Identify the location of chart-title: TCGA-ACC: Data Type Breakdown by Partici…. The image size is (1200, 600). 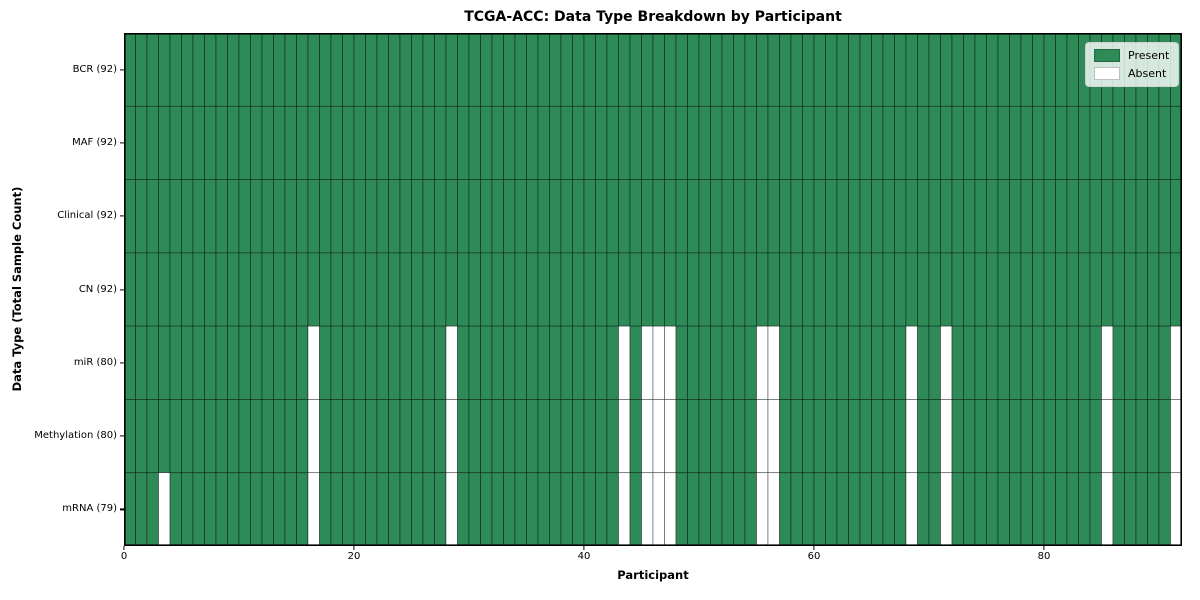
(653, 17).